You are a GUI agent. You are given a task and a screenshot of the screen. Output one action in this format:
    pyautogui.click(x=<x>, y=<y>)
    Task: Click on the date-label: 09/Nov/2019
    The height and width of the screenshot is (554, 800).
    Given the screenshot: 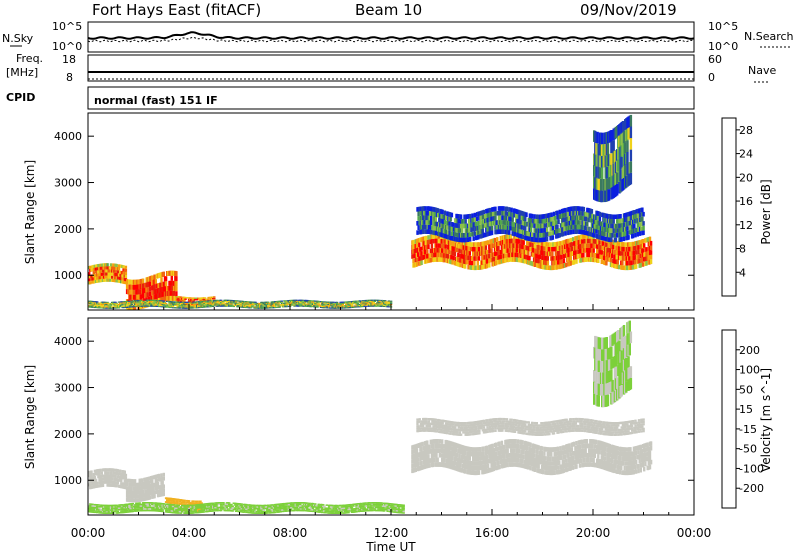 What is the action you would take?
    pyautogui.click(x=628, y=10)
    